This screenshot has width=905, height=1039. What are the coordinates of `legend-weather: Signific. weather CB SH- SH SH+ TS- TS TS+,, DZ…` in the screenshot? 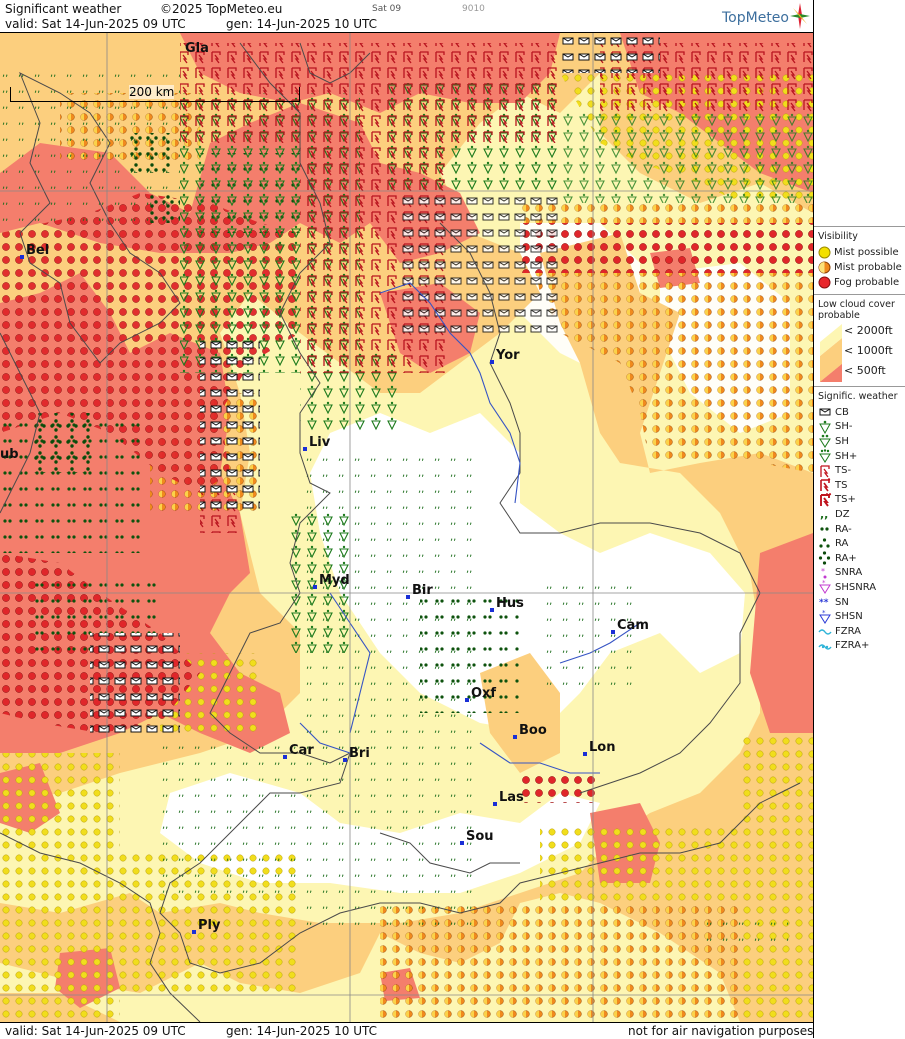 It's located at (859, 521).